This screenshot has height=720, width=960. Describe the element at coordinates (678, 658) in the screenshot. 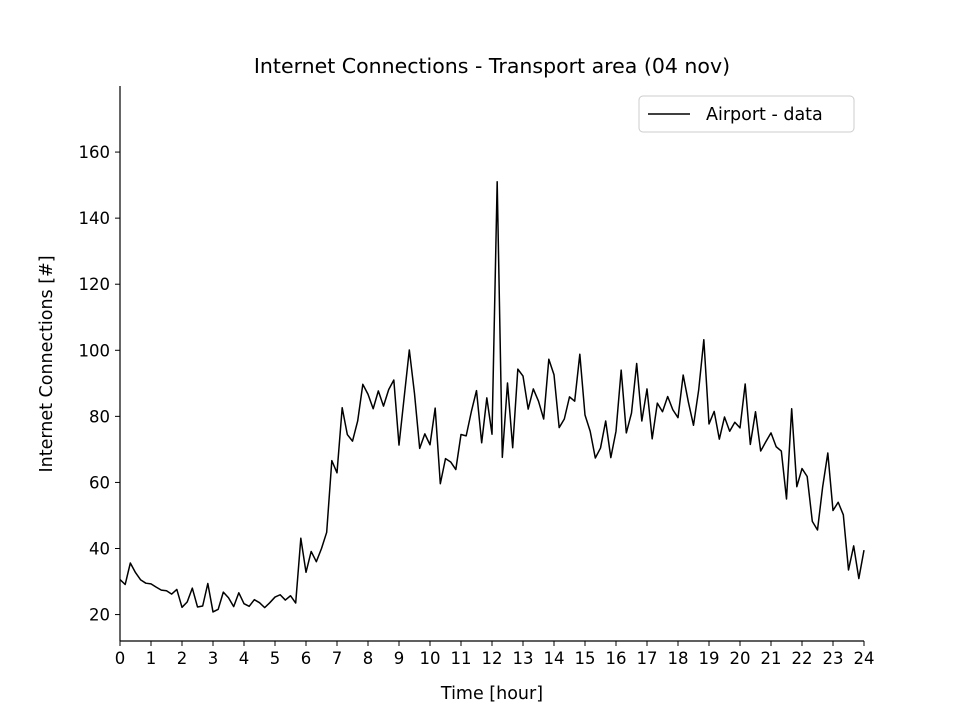

I see `x-tick-label: 18` at that location.